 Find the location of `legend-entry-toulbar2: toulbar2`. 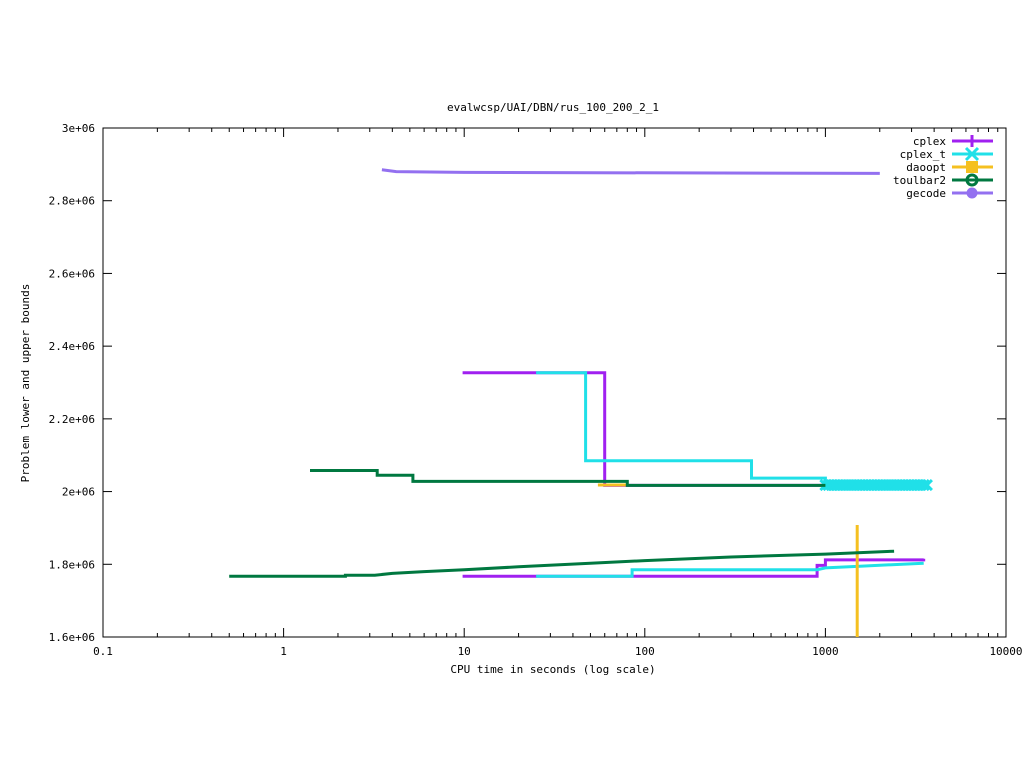

legend-entry-toulbar2: toulbar2 is located at coordinates (943, 180).